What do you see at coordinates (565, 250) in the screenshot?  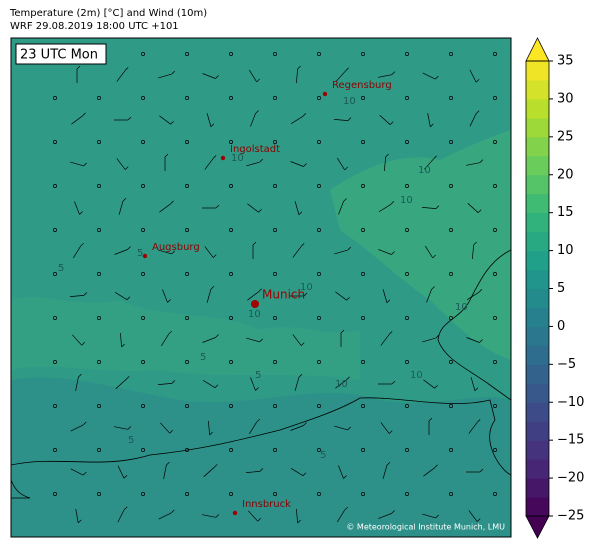 I see `colorbar-tick-label: 10` at bounding box center [565, 250].